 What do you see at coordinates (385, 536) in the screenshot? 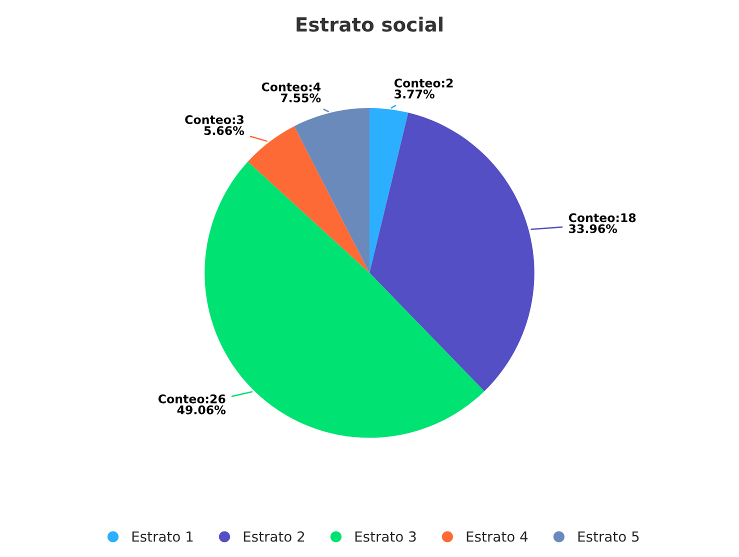
I see `legend-label: Estrato 3` at bounding box center [385, 536].